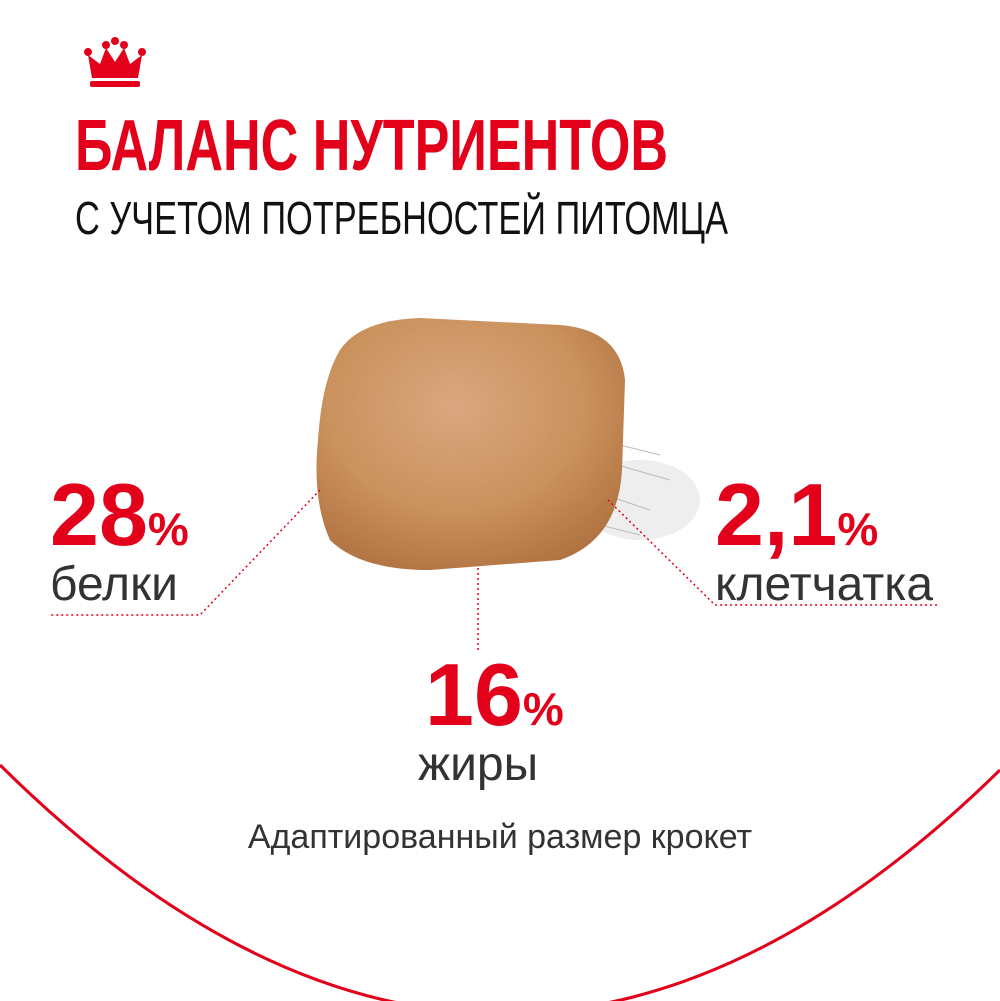 The height and width of the screenshot is (1001, 1000). Describe the element at coordinates (99, 514) in the screenshot. I see `nutrient-value: 28` at that location.